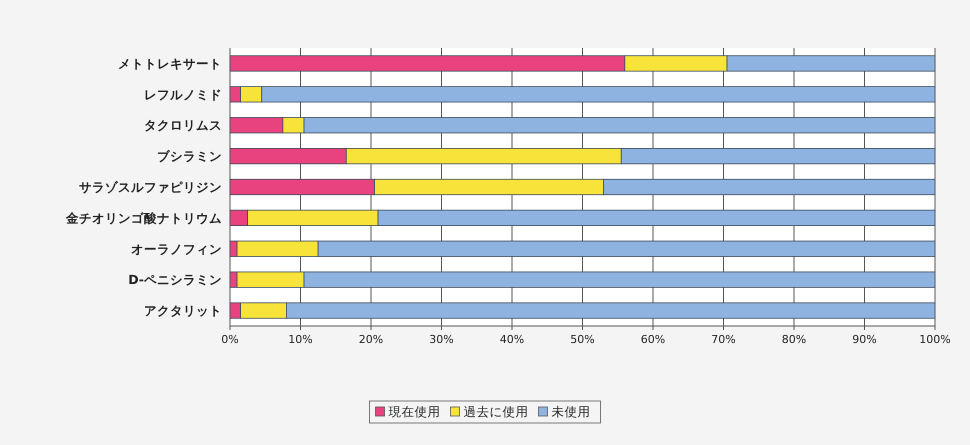  I want to click on x-tick-label: 70%, so click(723, 339).